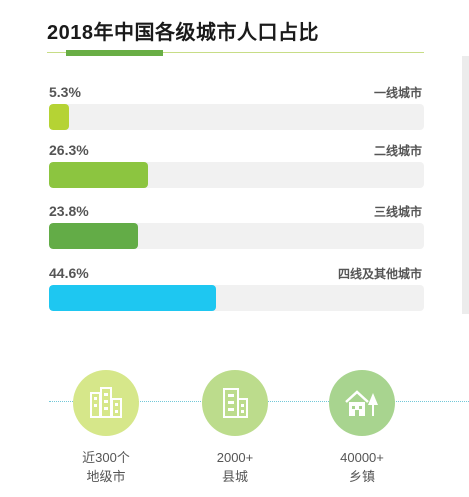  Describe the element at coordinates (65, 92) in the screenshot. I see `value-label: 5.3%` at that location.